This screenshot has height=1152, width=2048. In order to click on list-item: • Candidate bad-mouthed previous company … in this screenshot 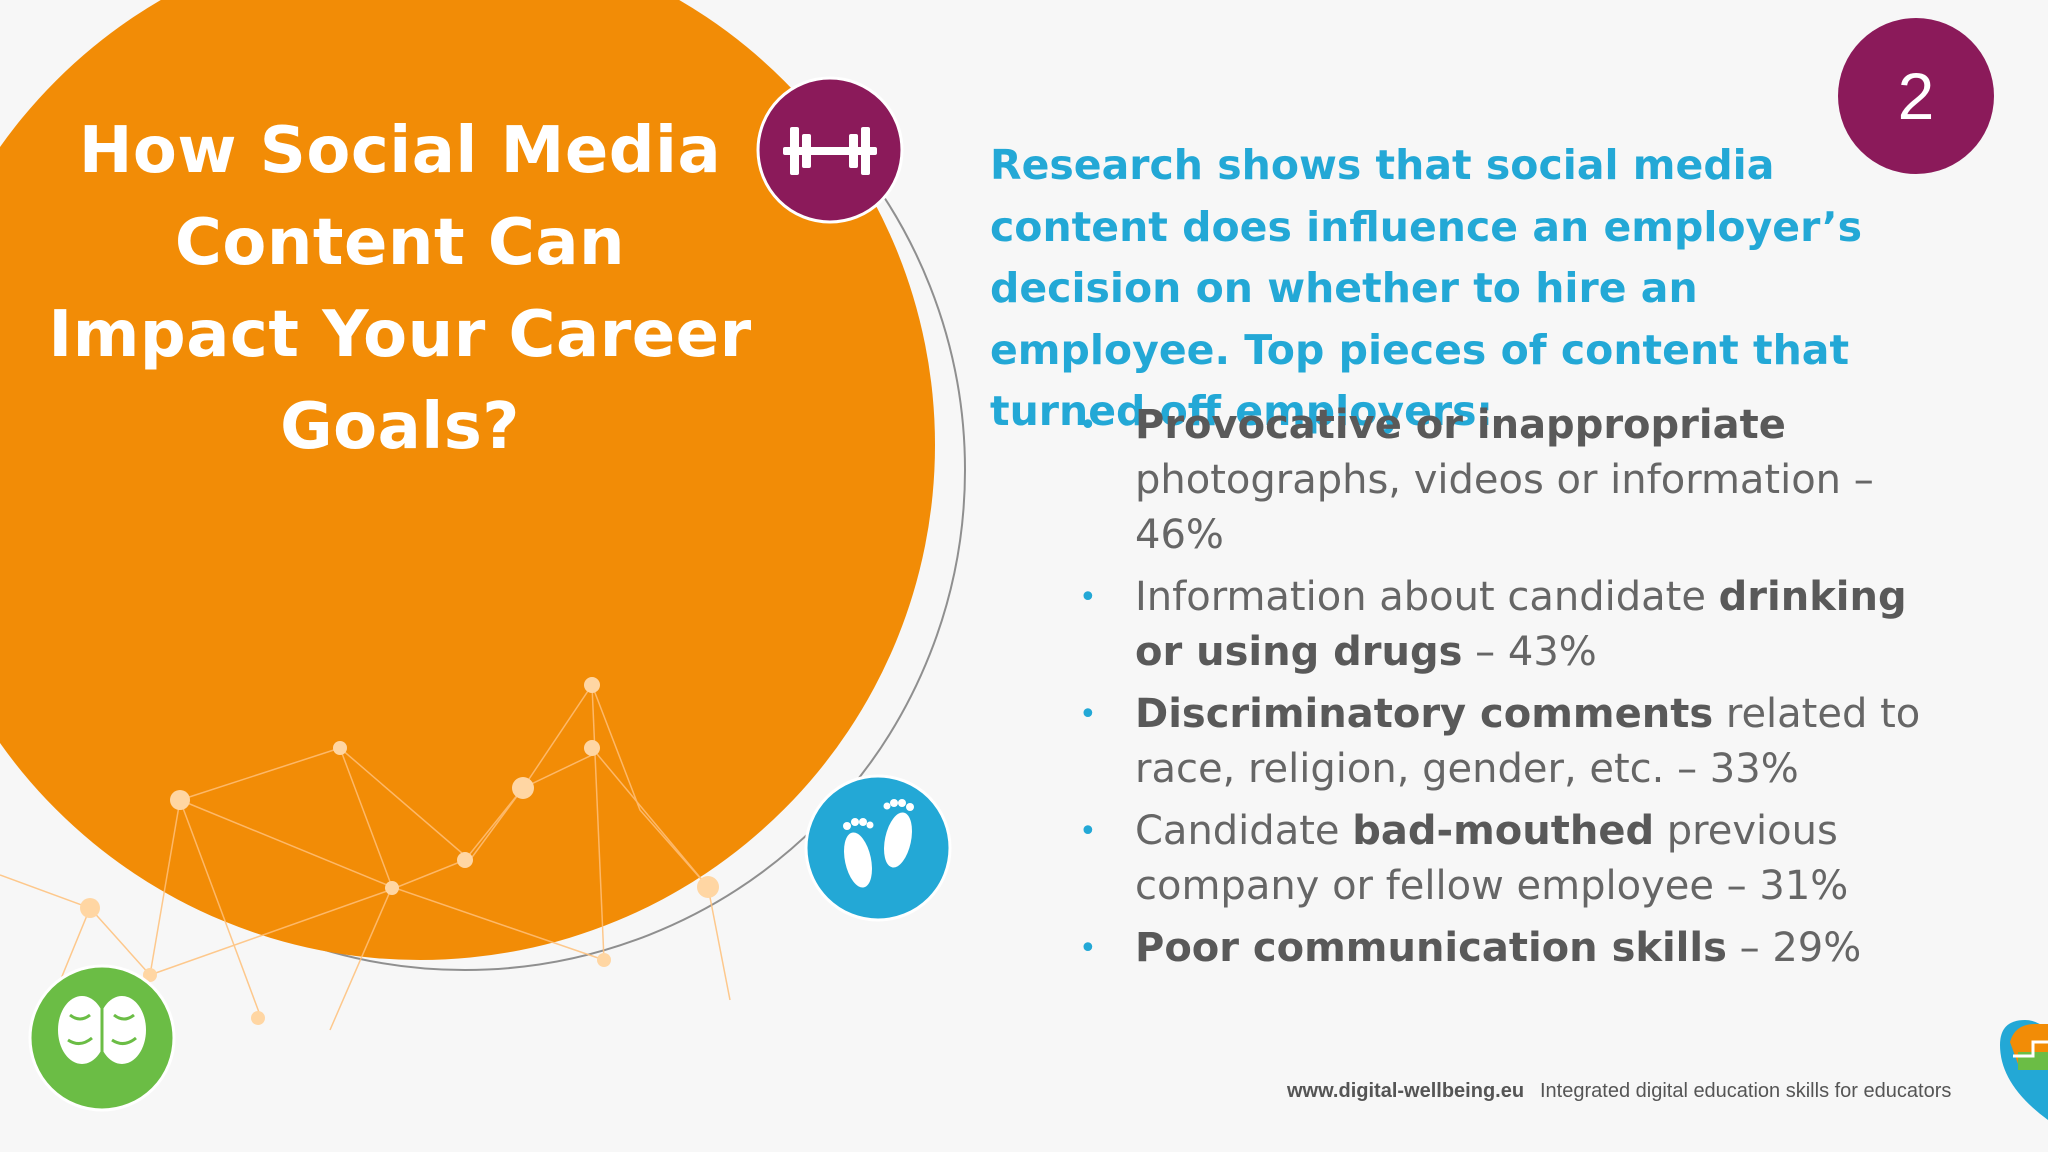, I will do `click(1515, 859)`.